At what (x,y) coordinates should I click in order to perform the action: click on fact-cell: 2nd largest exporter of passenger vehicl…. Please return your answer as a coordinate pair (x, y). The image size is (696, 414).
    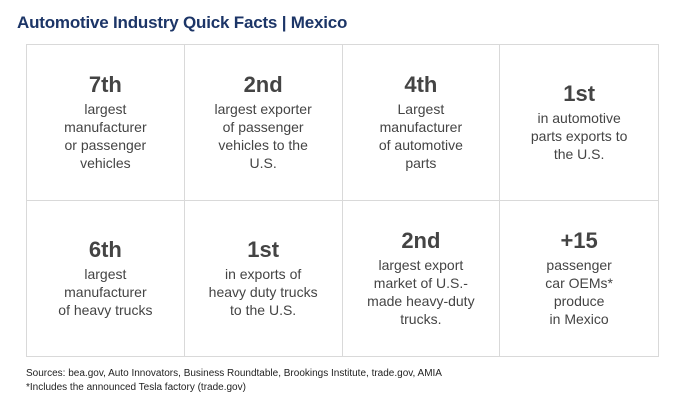
    Looking at the image, I should click on (263, 123).